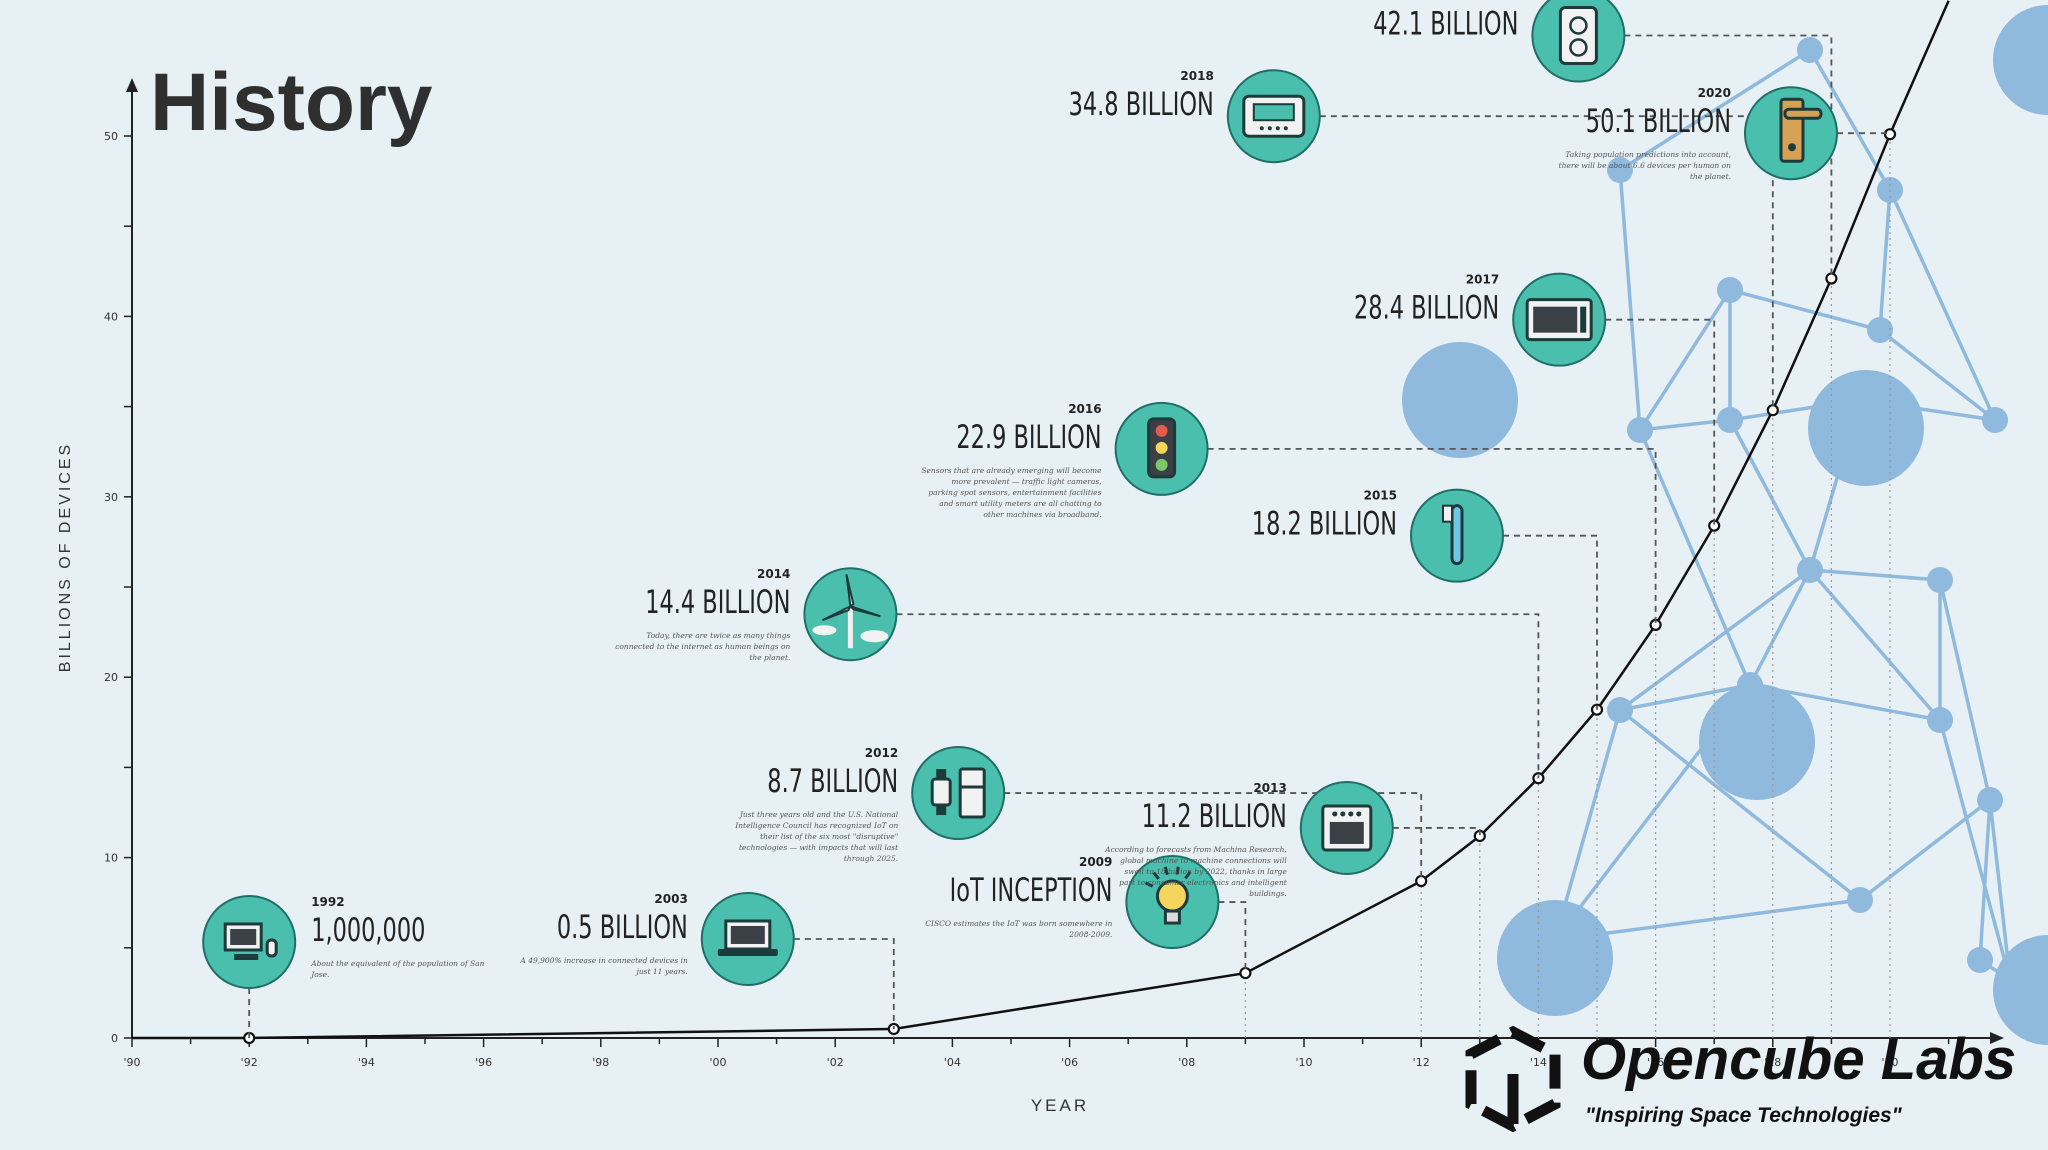 Image resolution: width=2048 pixels, height=1150 pixels. What do you see at coordinates (1425, 599) in the screenshot?
I see `annotation-2015: 2015 18.2 BILLION` at bounding box center [1425, 599].